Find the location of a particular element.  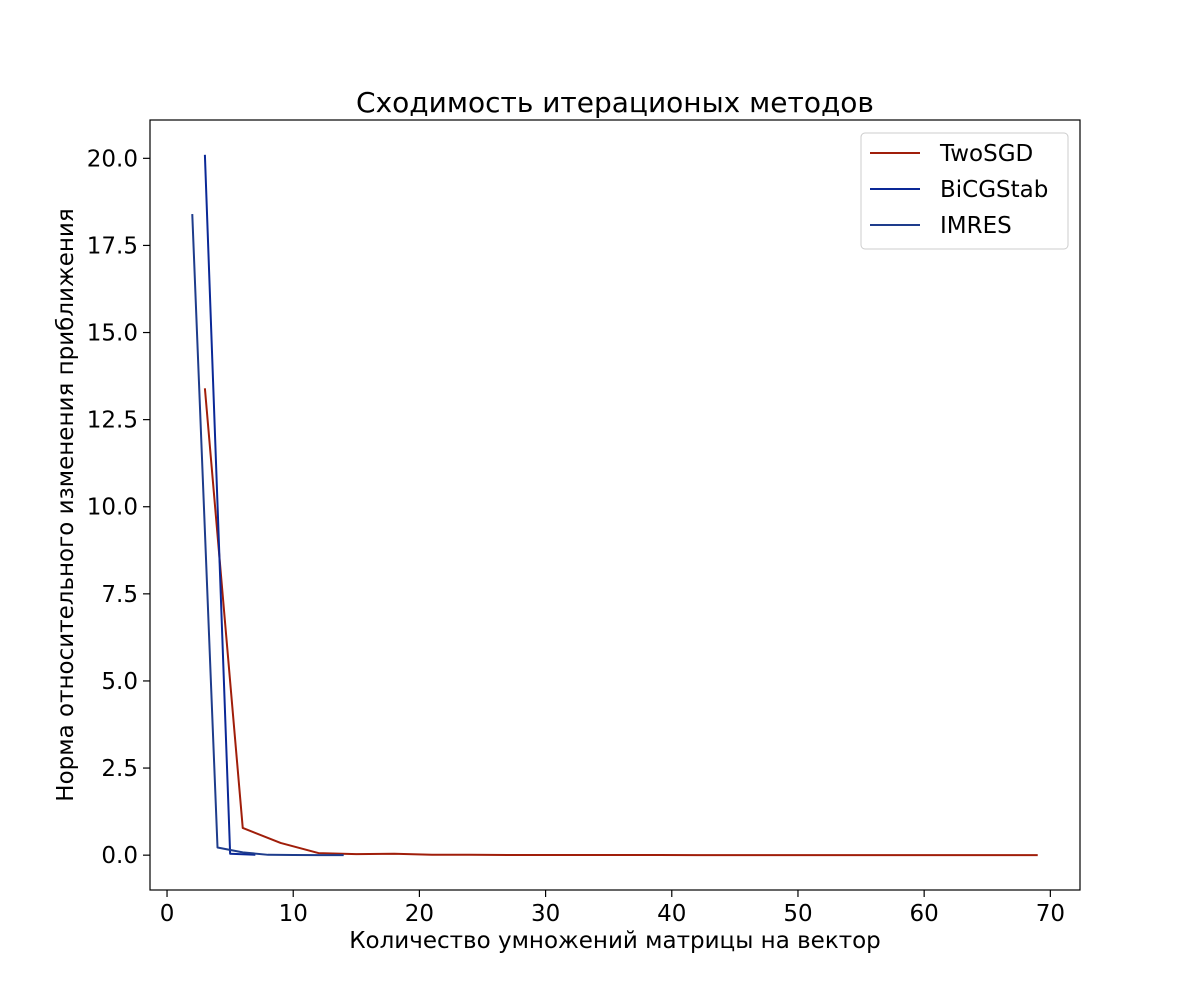

x-tick-label: 30 is located at coordinates (545, 914).